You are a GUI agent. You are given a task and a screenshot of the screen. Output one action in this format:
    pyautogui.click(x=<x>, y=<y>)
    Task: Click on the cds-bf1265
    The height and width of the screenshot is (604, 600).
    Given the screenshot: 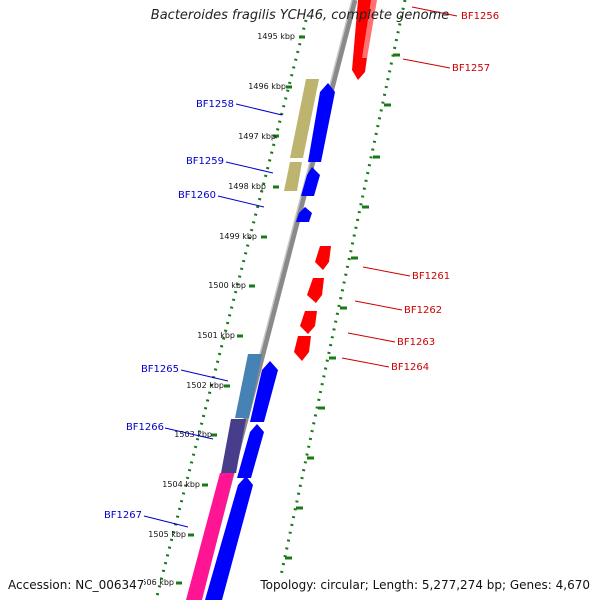 What is the action you would take?
    pyautogui.click(x=264, y=391)
    